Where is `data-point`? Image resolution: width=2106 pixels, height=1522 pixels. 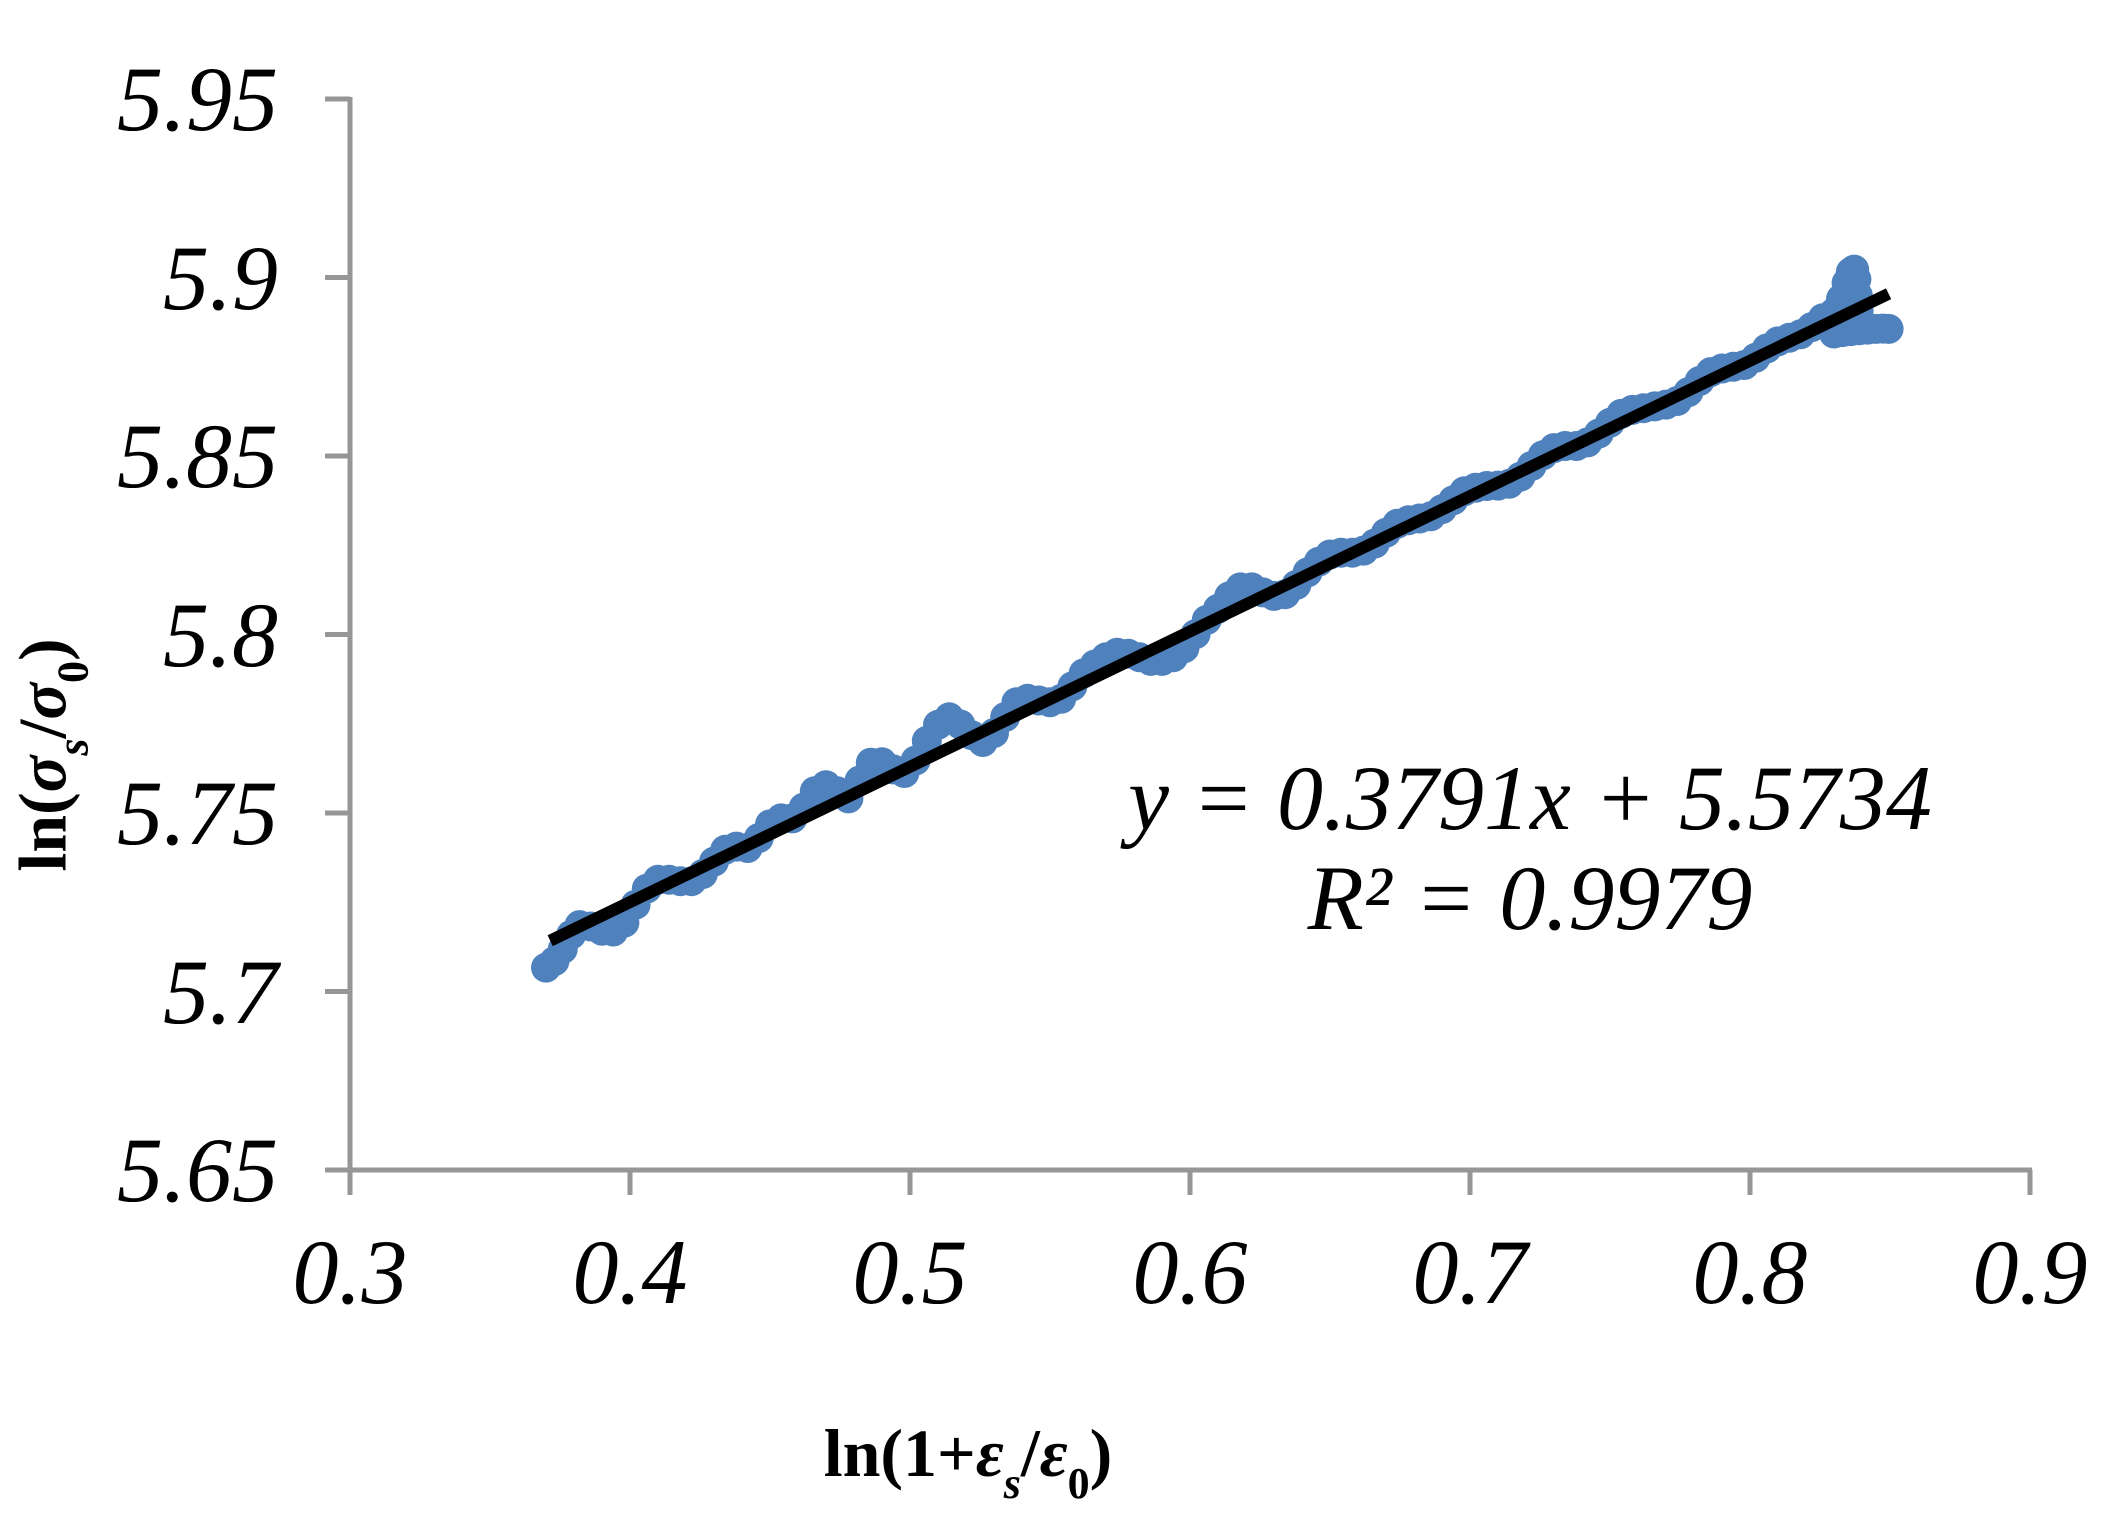 data-point is located at coordinates (1888, 328).